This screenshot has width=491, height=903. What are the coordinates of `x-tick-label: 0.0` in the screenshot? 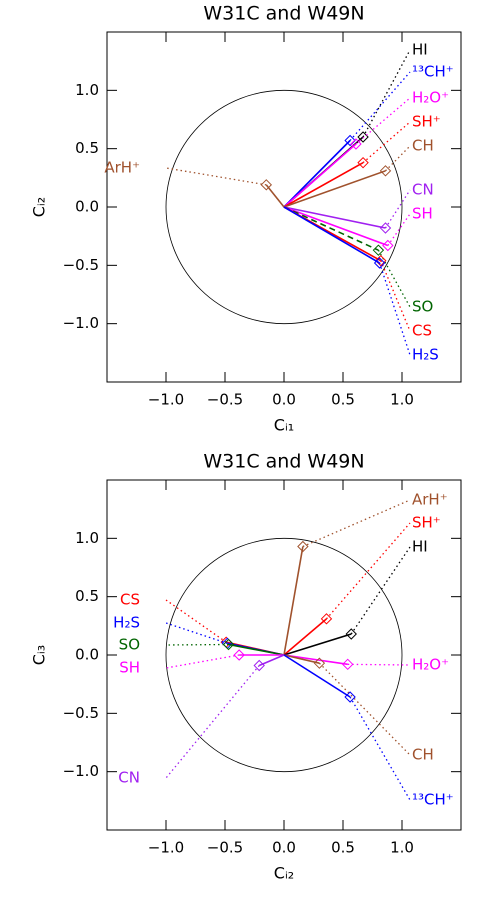 It's located at (284, 848).